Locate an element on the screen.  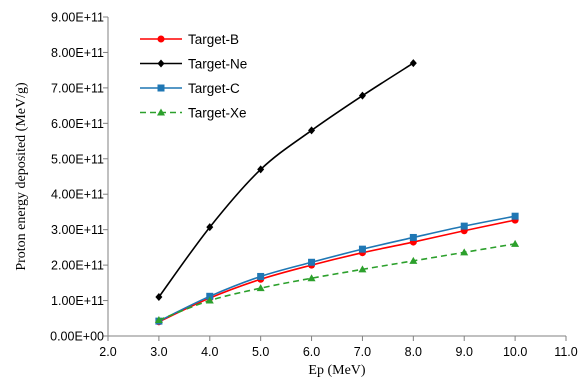
y-tick-label: 5.00E+11 is located at coordinates (77, 159).